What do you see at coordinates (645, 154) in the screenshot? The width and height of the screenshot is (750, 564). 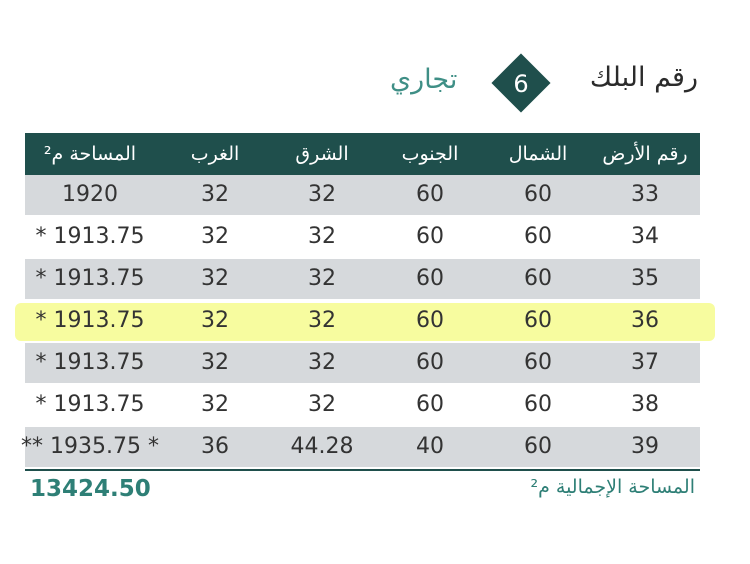 I see `column-header: رقم الأرض` at bounding box center [645, 154].